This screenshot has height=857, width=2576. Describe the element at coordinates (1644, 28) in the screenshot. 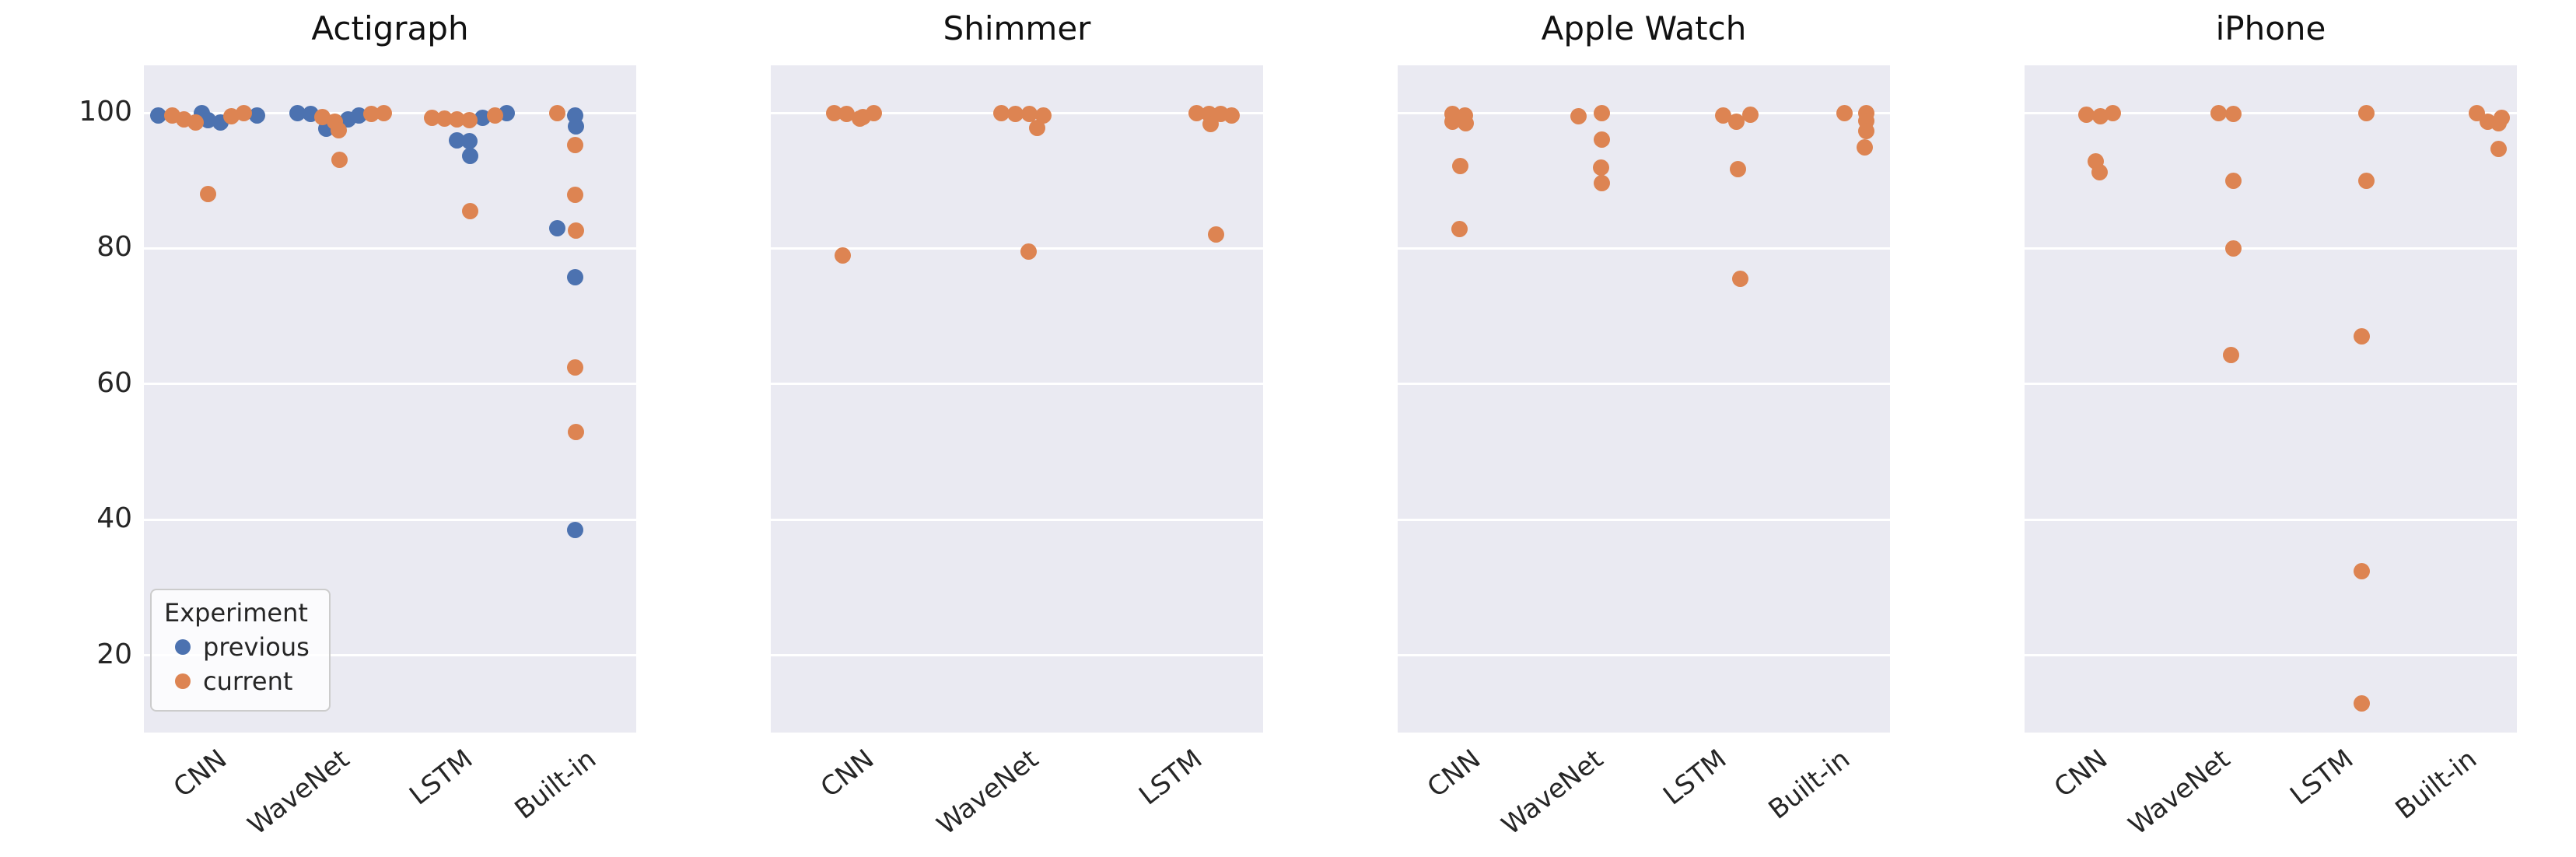

I see `panel-title-apple-watch: Apple Watch` at that location.